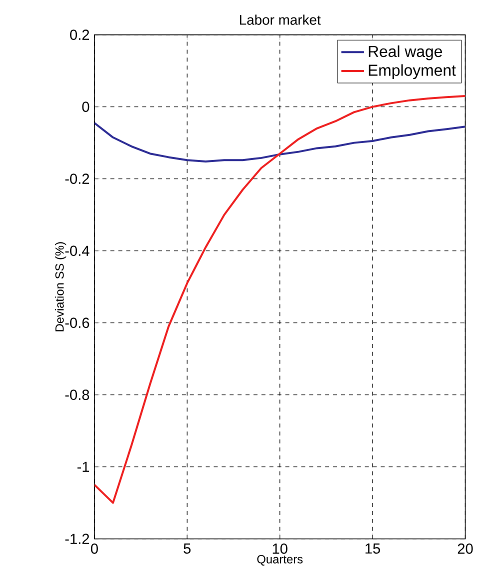  Describe the element at coordinates (77, 179) in the screenshot. I see `y-tick-label: -0.2` at that location.